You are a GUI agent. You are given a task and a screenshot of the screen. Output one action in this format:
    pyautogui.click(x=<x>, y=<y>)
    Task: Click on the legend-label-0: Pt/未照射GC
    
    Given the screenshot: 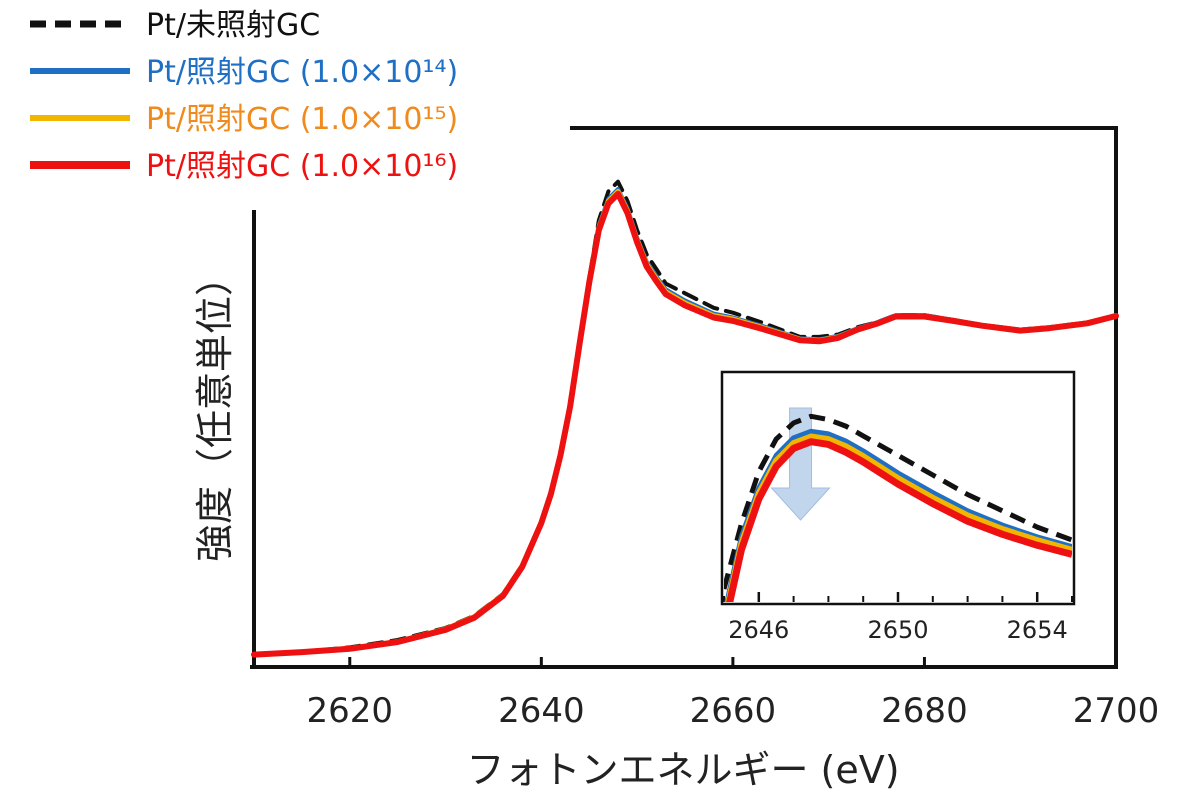 What is the action you would take?
    pyautogui.click(x=233, y=25)
    